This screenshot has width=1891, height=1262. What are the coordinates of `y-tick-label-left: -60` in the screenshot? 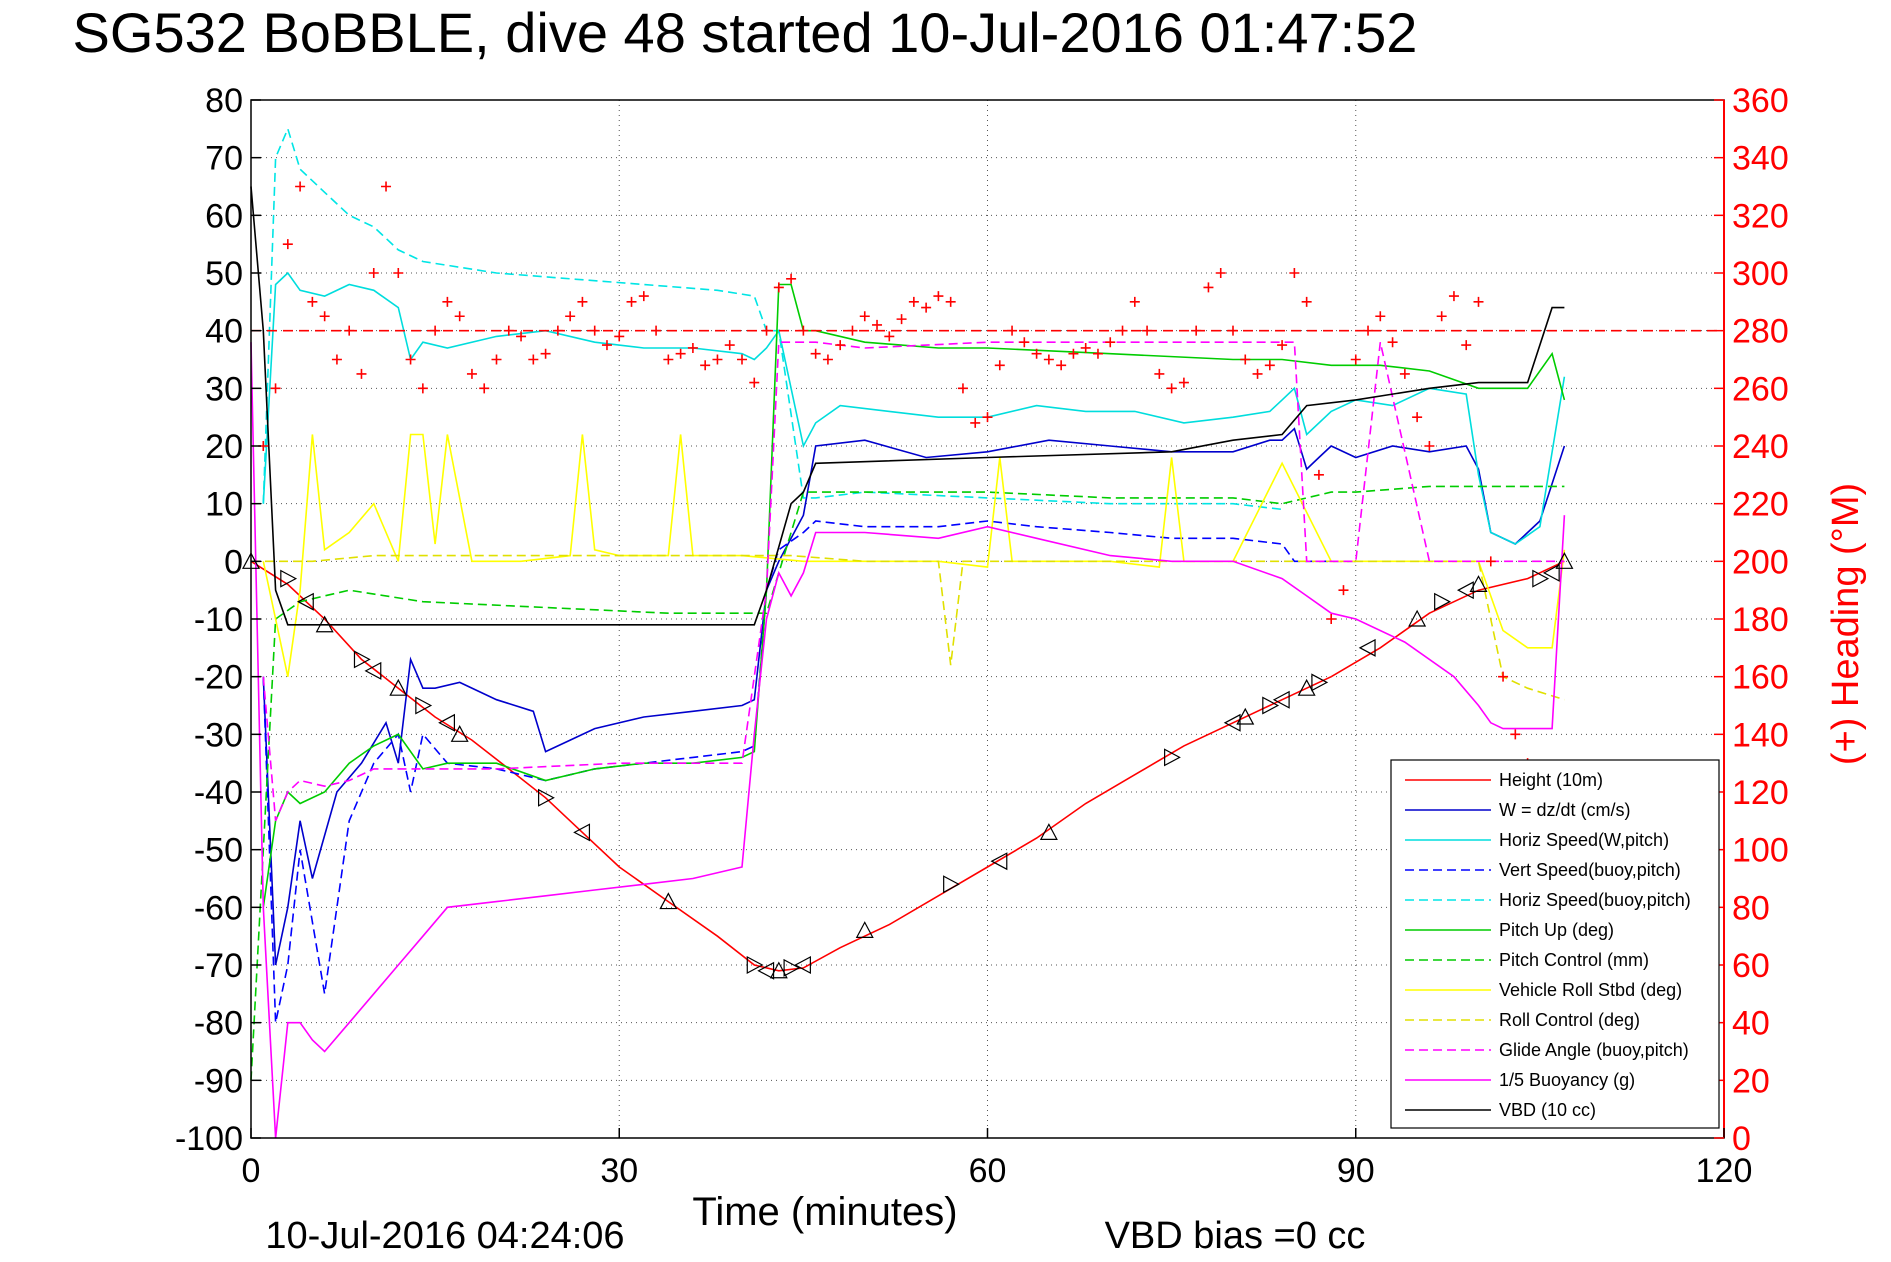 It's located at (218, 908).